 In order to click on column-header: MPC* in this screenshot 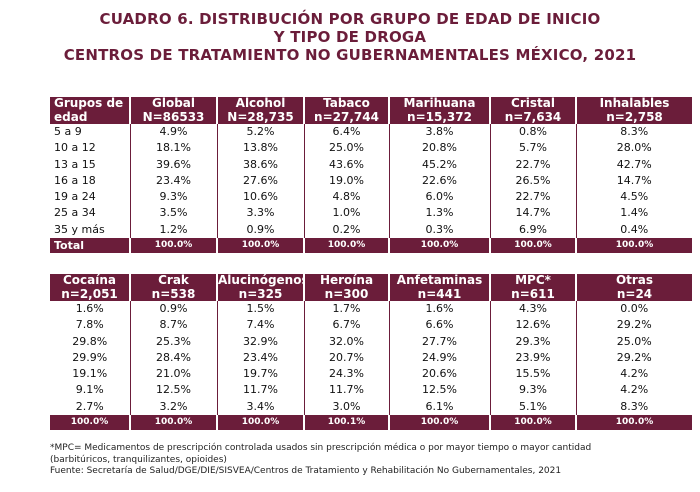, I will do `click(532, 281)`.